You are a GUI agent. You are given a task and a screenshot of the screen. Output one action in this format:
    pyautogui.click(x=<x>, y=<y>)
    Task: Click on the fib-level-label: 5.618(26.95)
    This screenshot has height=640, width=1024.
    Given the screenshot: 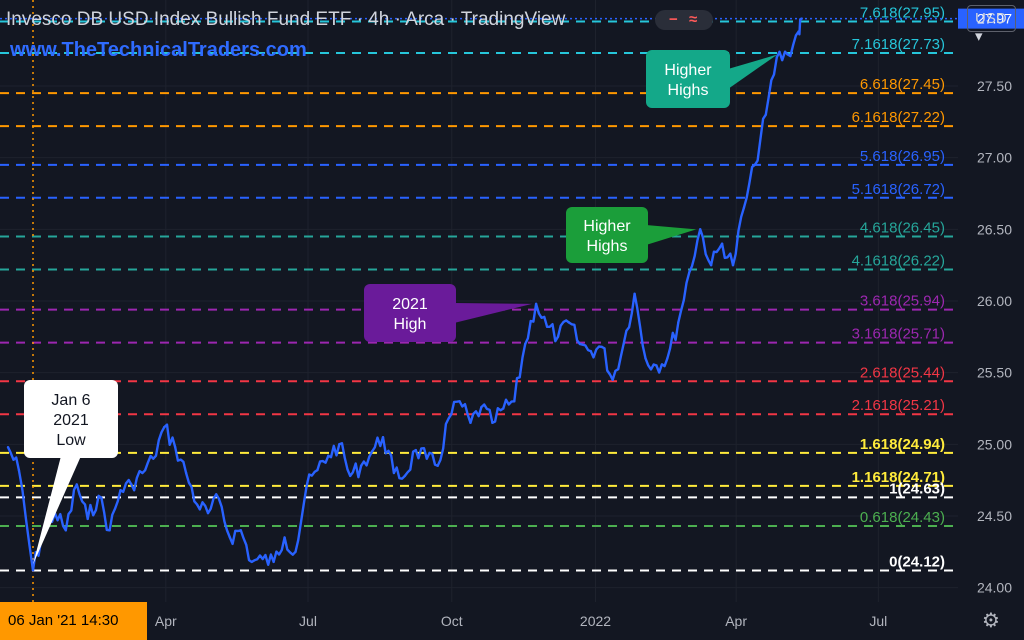 What is the action you would take?
    pyautogui.click(x=902, y=156)
    